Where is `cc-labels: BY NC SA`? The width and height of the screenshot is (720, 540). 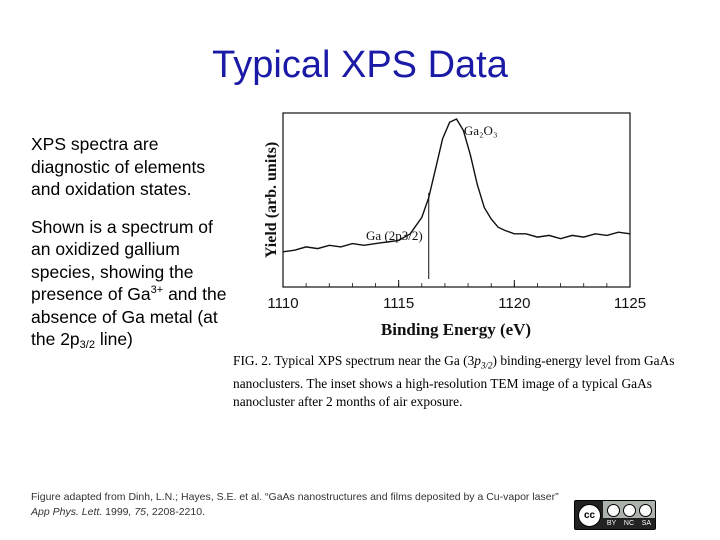 cc-labels: BY NC SA is located at coordinates (629, 523).